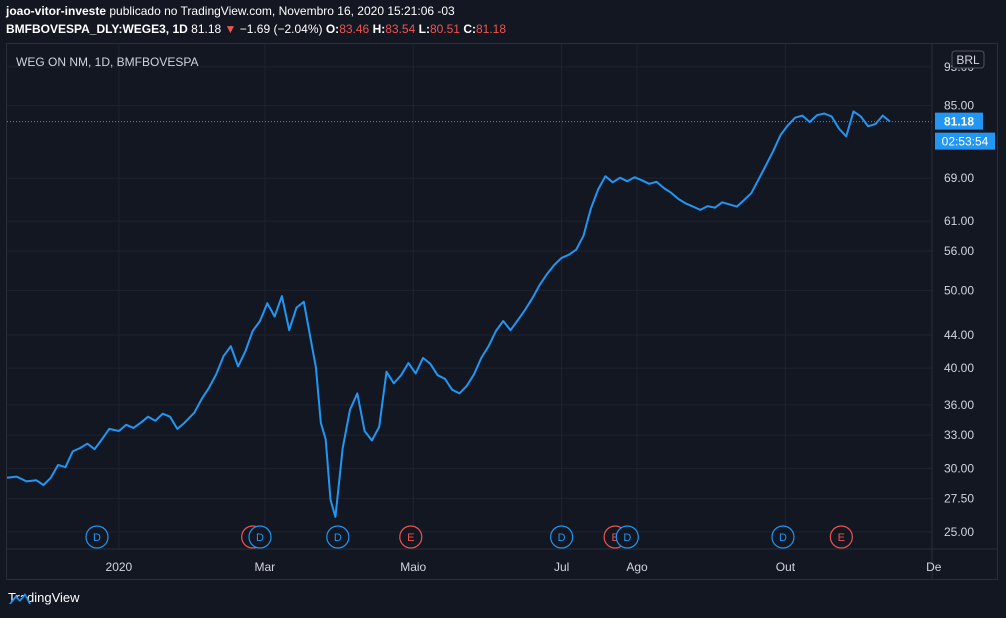  What do you see at coordinates (265, 567) in the screenshot?
I see `x-tick-label: Mar` at bounding box center [265, 567].